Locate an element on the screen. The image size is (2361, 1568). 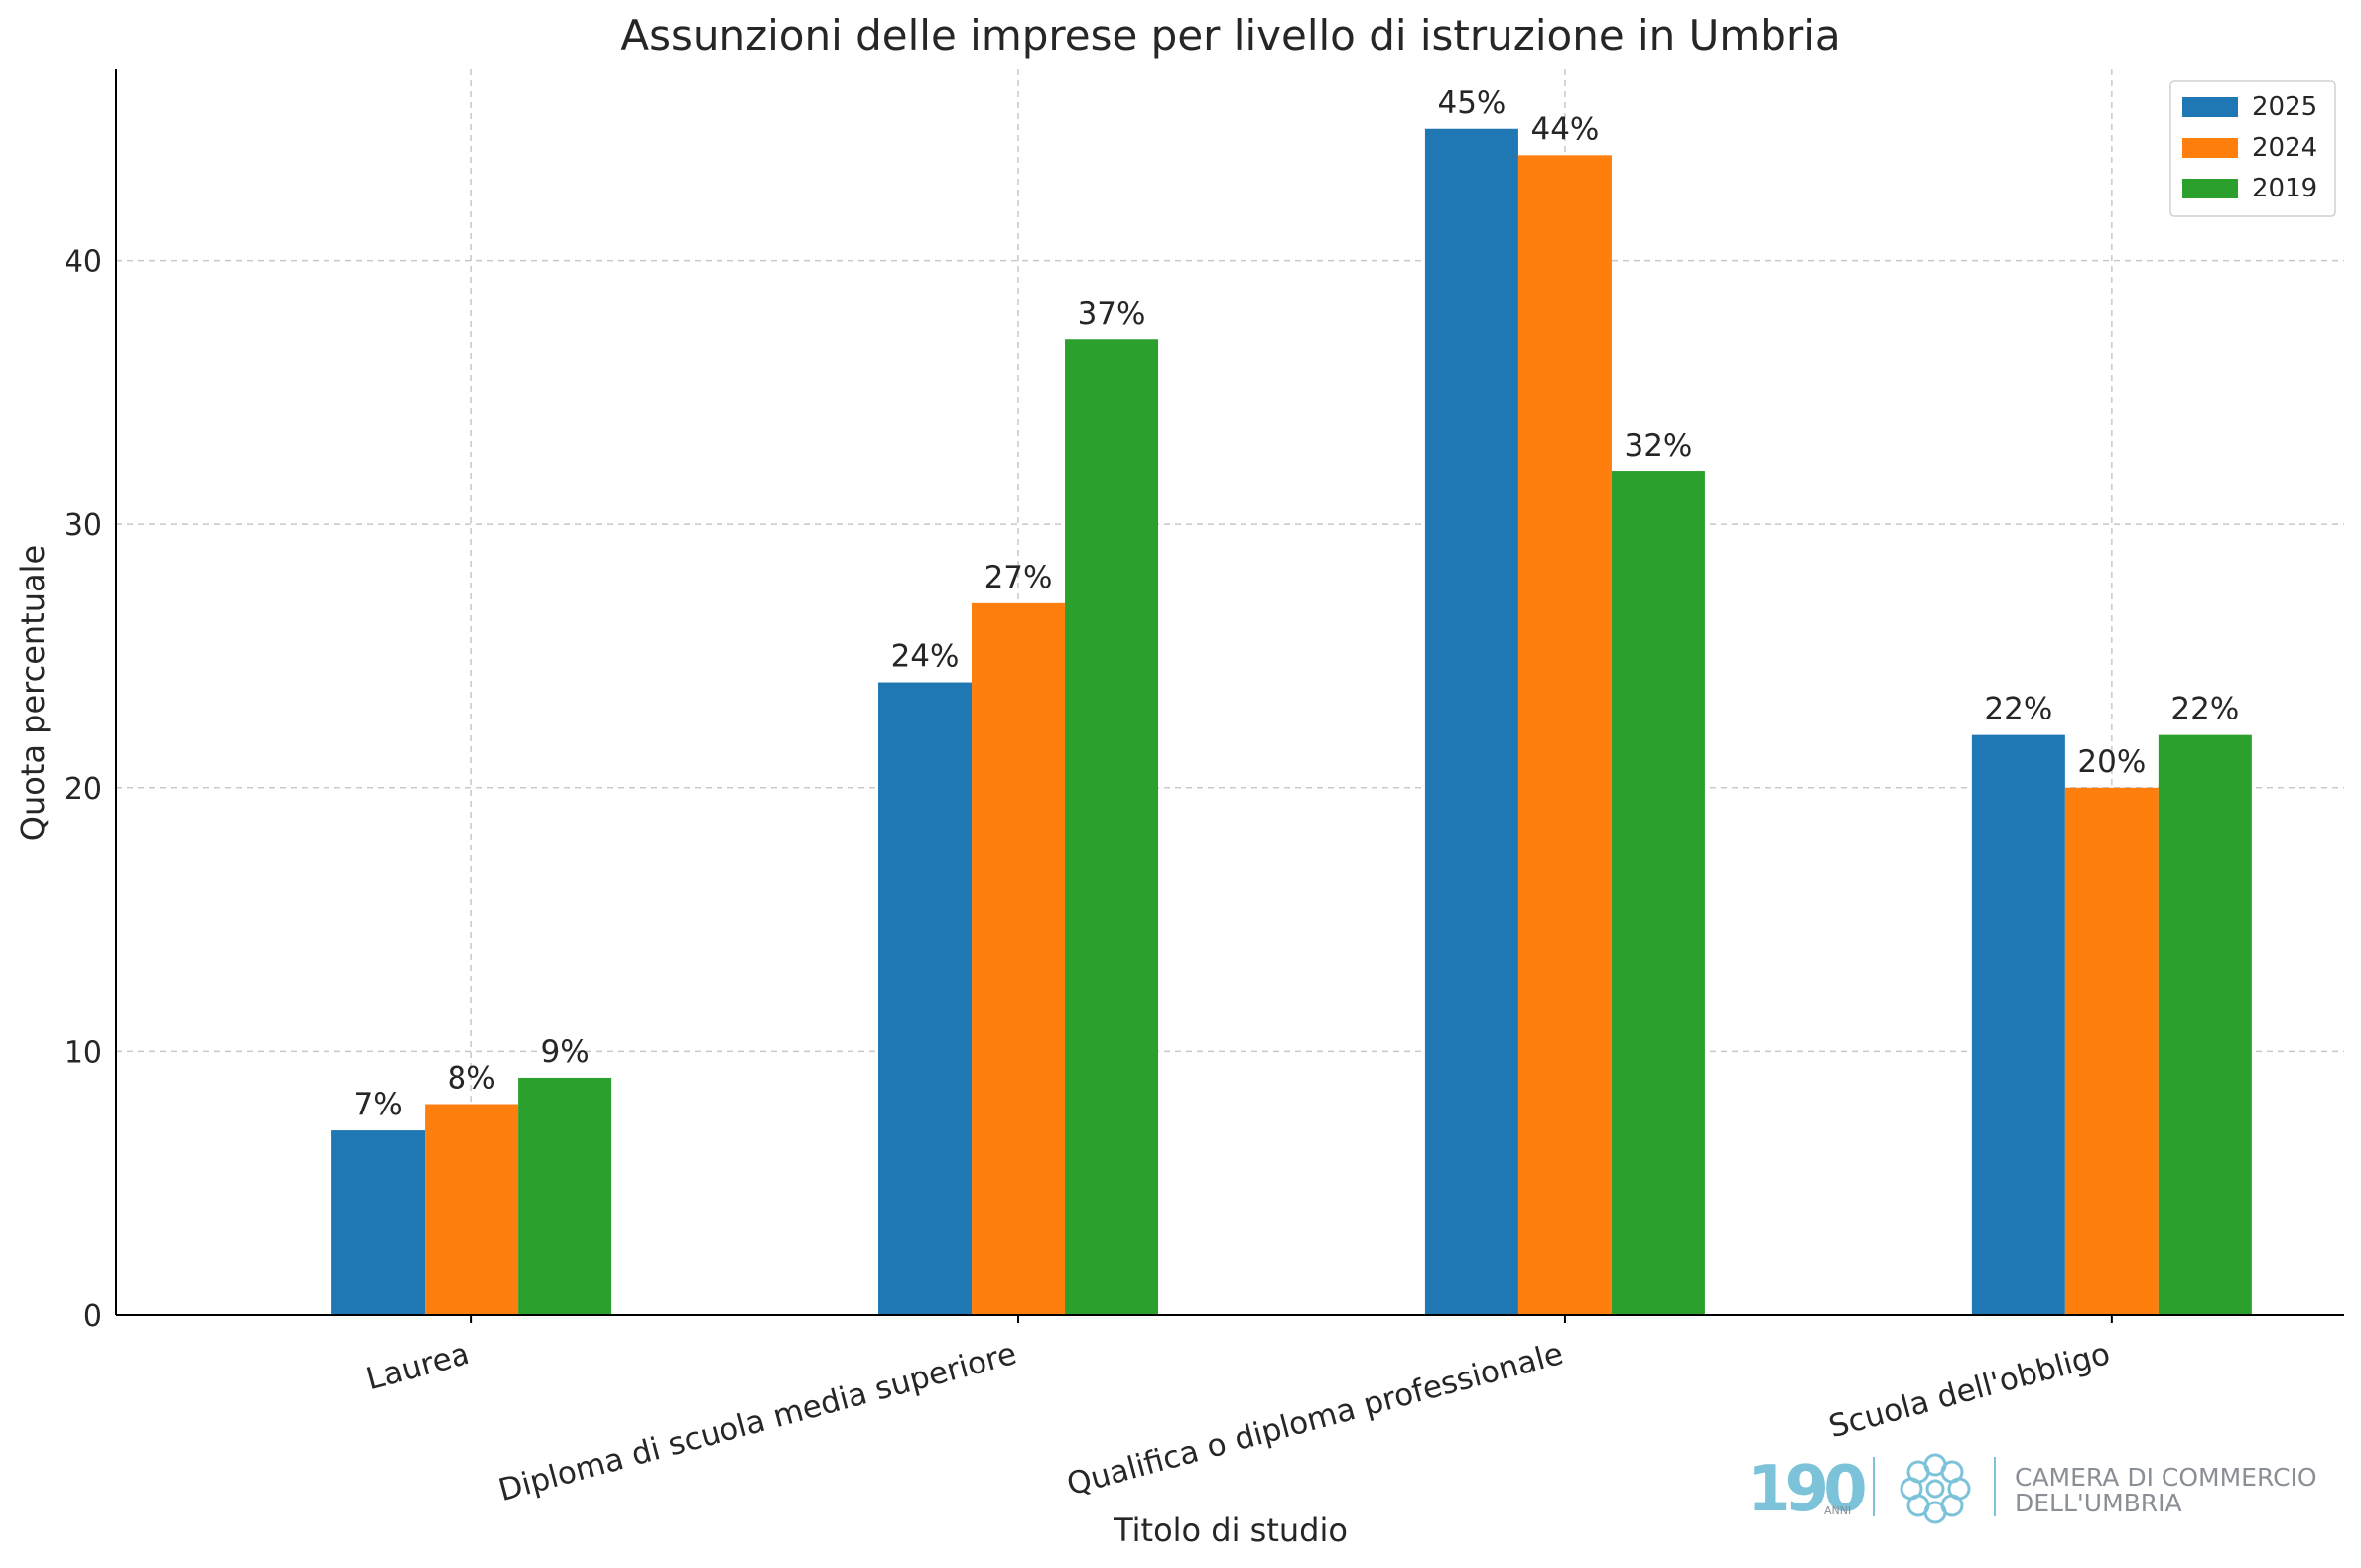
y-tick-label: 10 is located at coordinates (83, 1052).